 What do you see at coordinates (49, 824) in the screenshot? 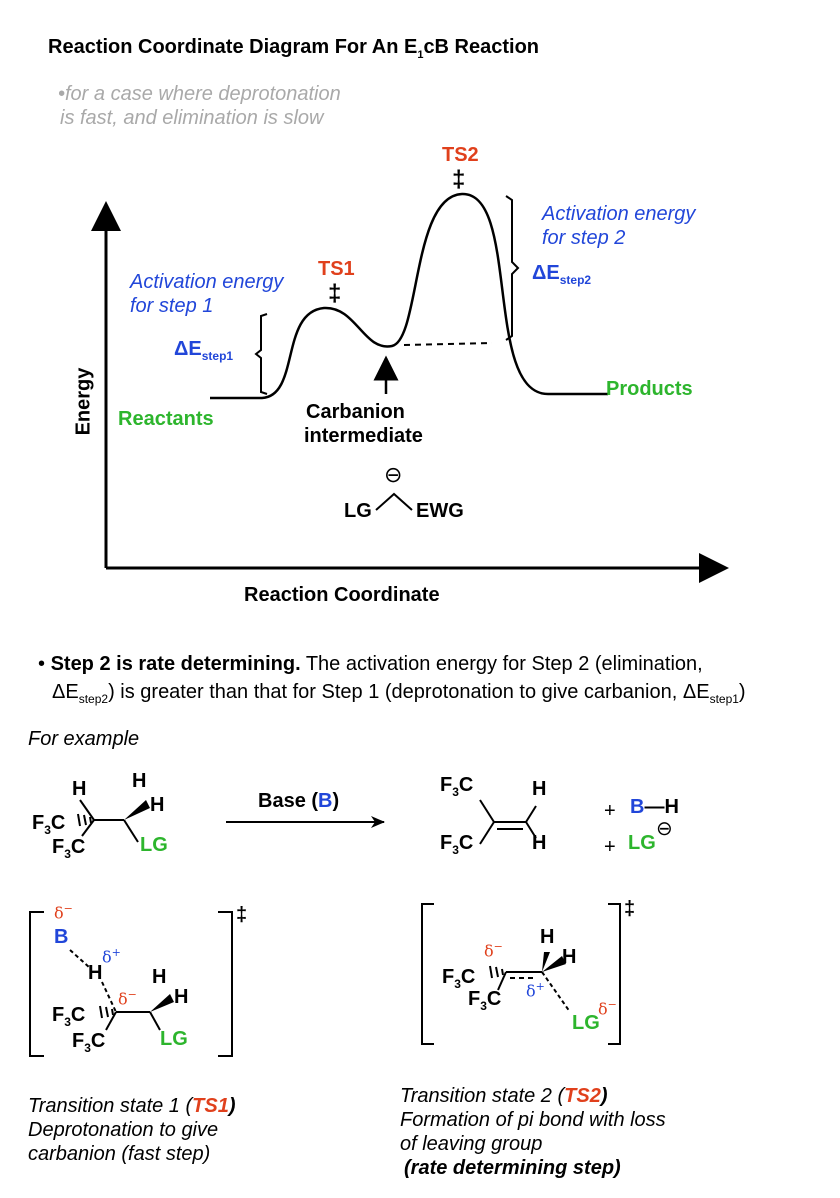
I see `reactant-cf3-top: F3C` at bounding box center [49, 824].